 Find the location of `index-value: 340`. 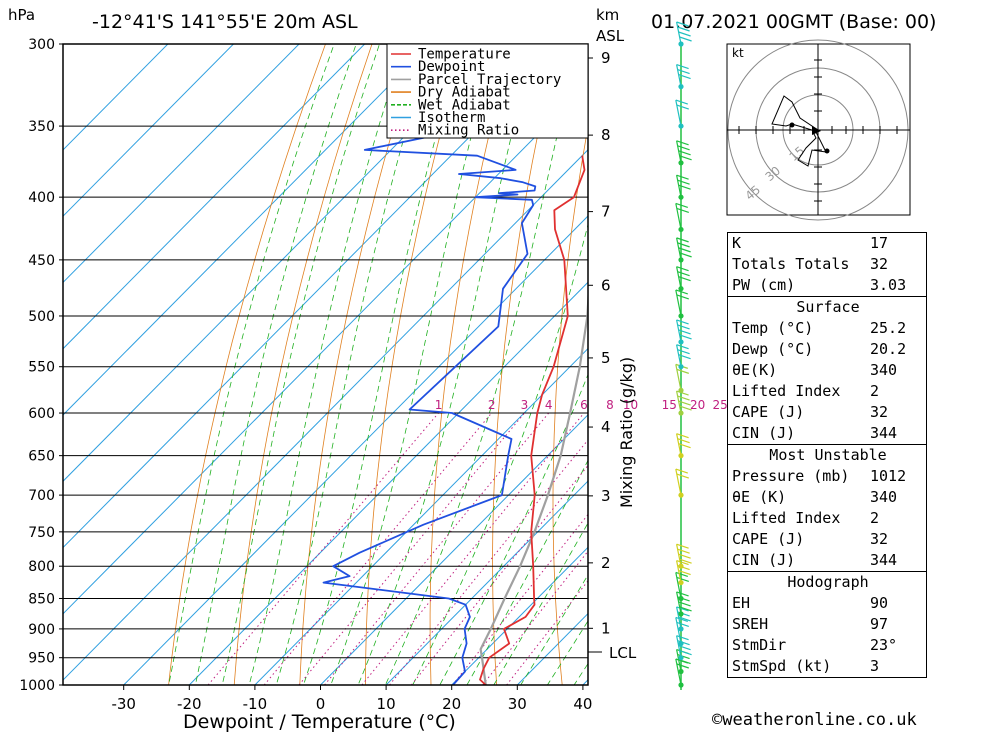

index-value: 340 is located at coordinates (884, 497).